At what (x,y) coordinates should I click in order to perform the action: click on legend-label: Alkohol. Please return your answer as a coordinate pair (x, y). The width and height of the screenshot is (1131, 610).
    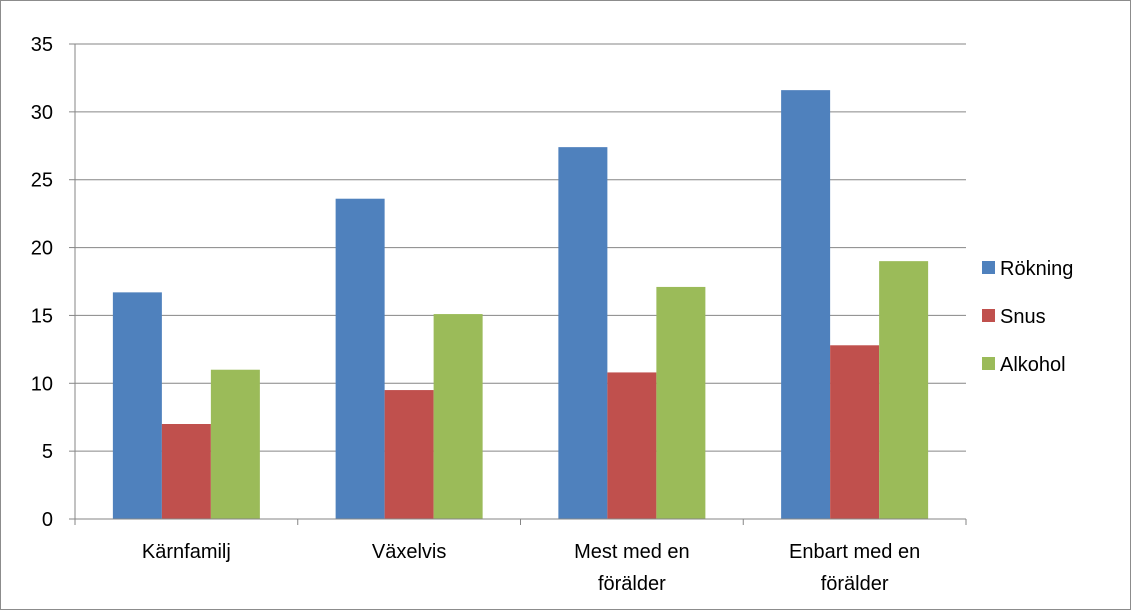
    Looking at the image, I should click on (1033, 365).